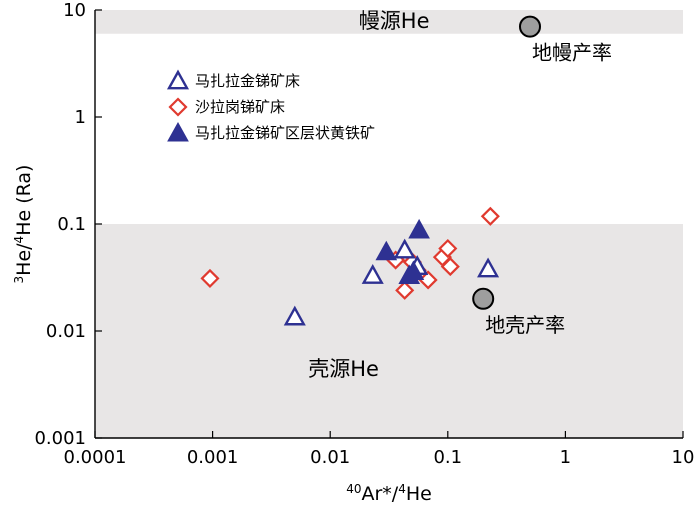  I want to click on legend-item: 马扎拉金锑矿区层状黄铁矿, so click(271, 131).